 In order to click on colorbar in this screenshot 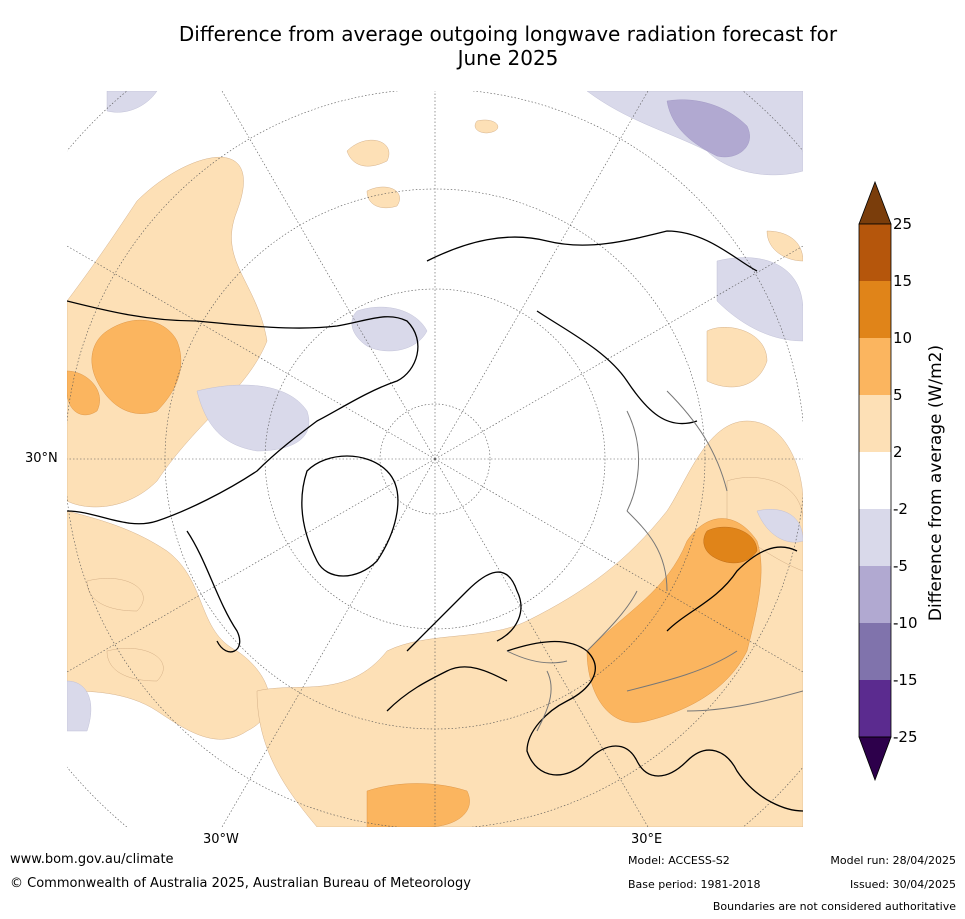, I will do `click(875, 481)`.